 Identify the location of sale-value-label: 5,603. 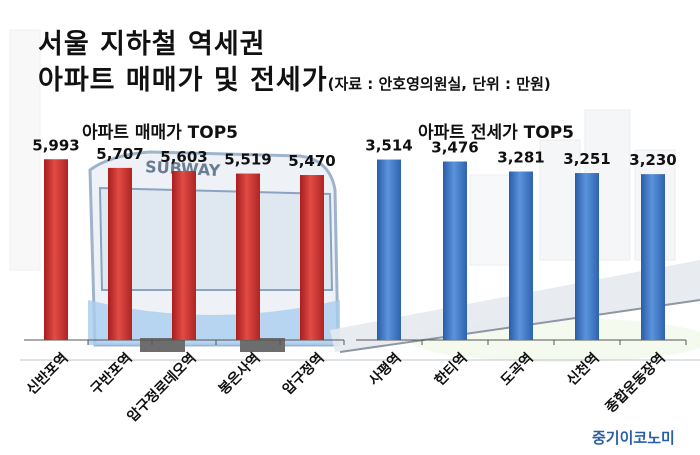
(183, 157).